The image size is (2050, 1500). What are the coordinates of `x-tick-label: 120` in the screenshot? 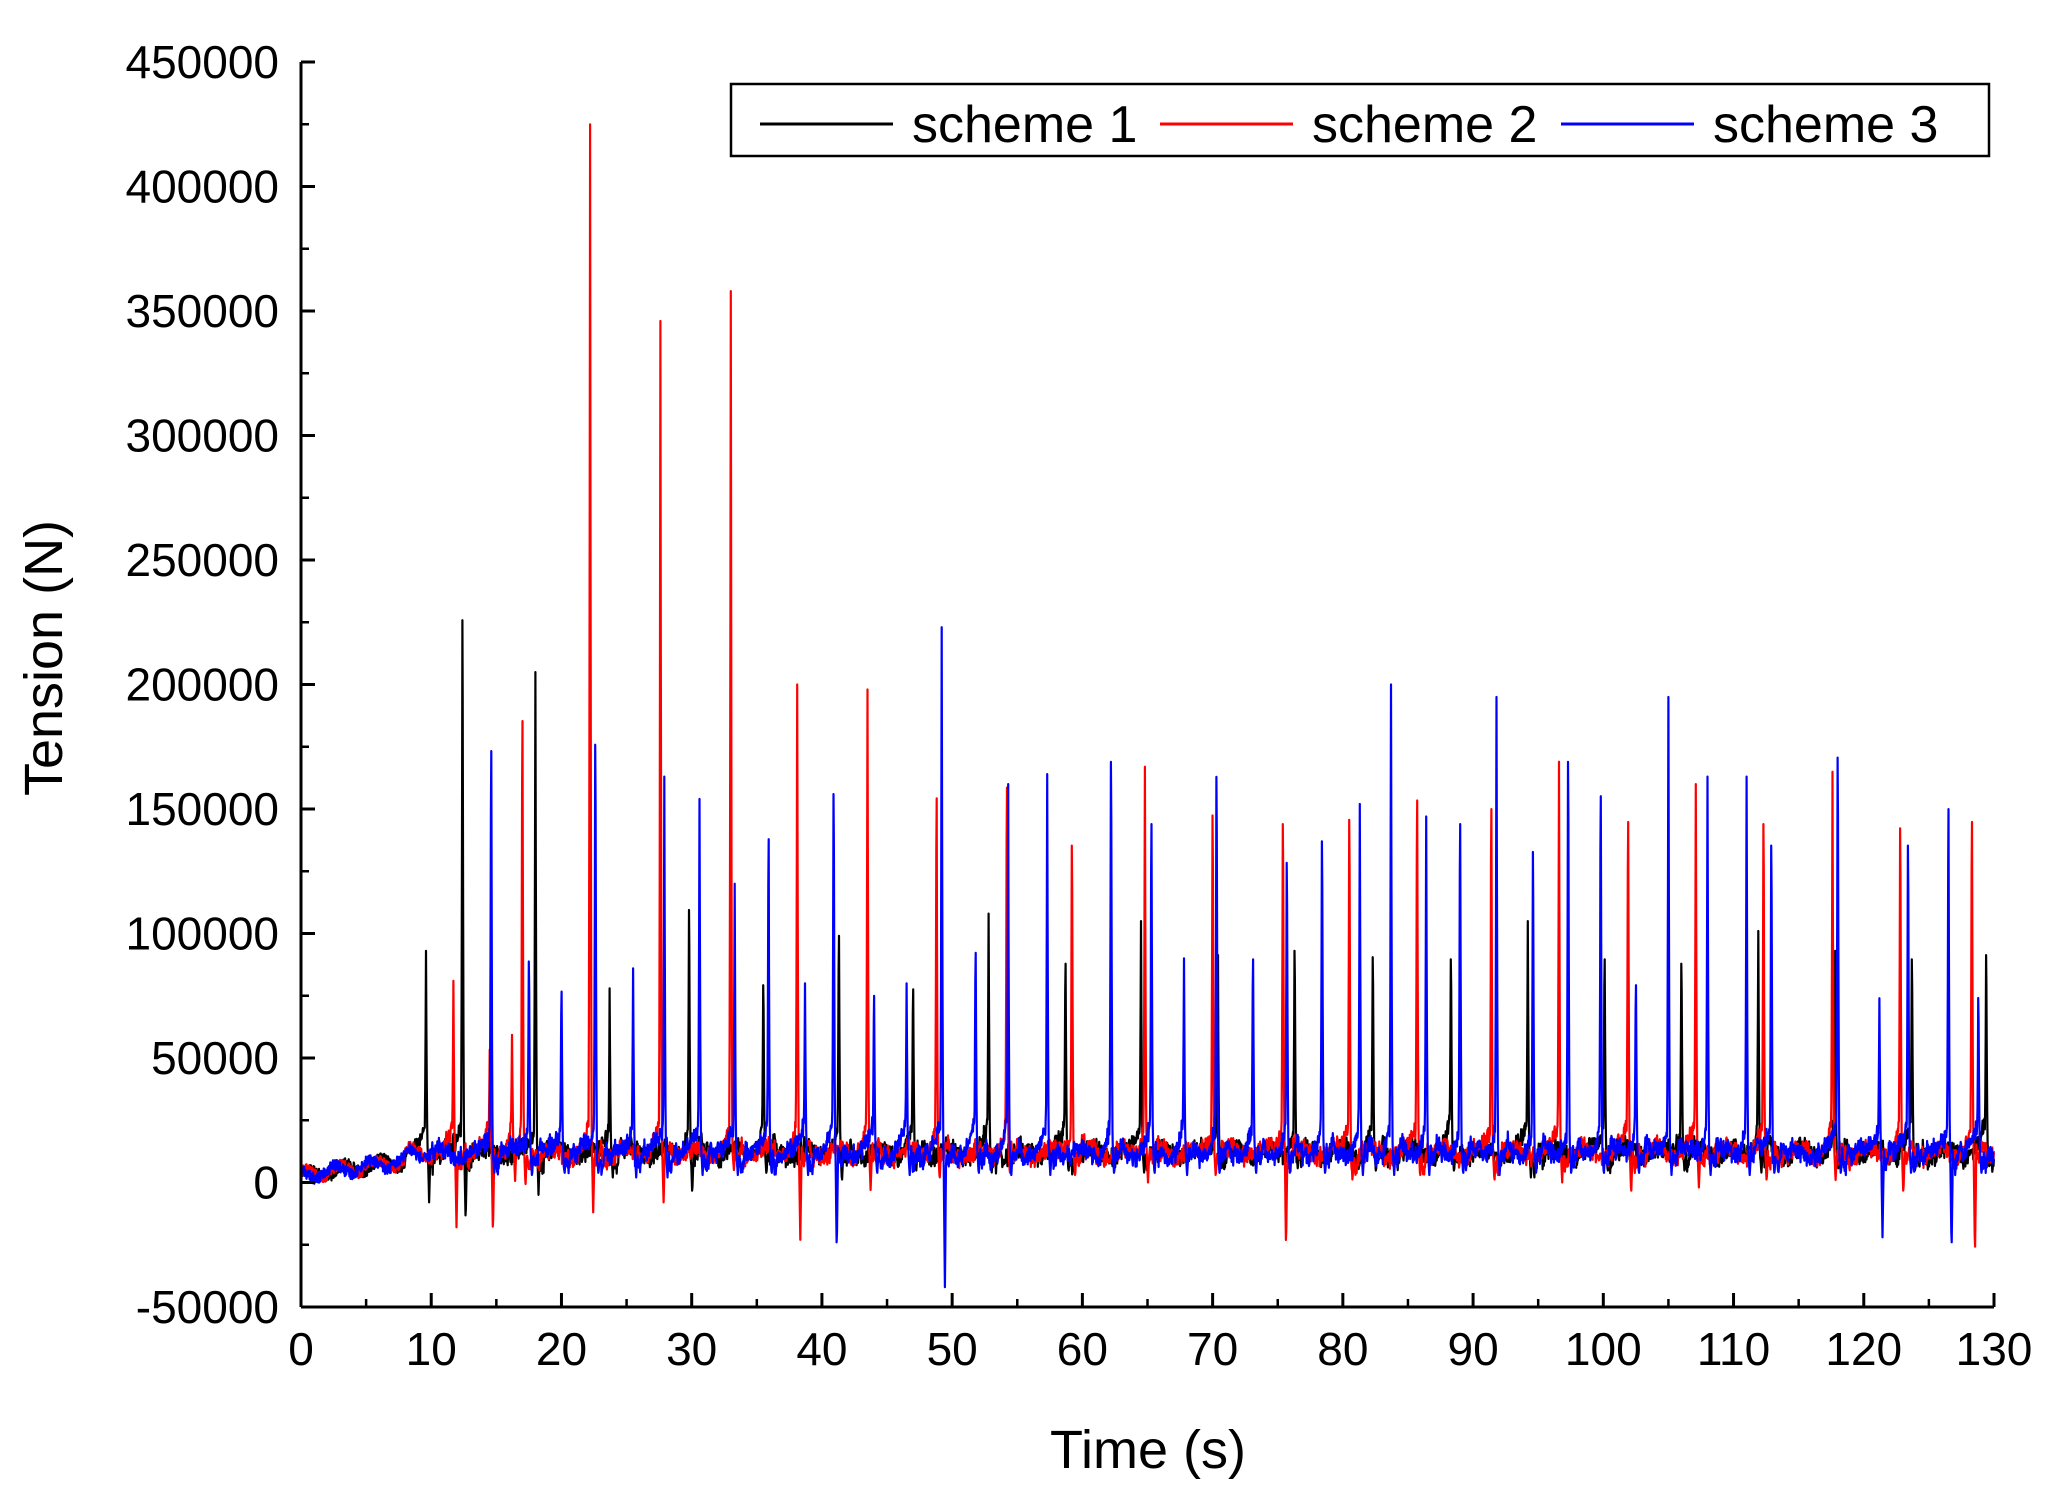 It's located at (1863, 1349).